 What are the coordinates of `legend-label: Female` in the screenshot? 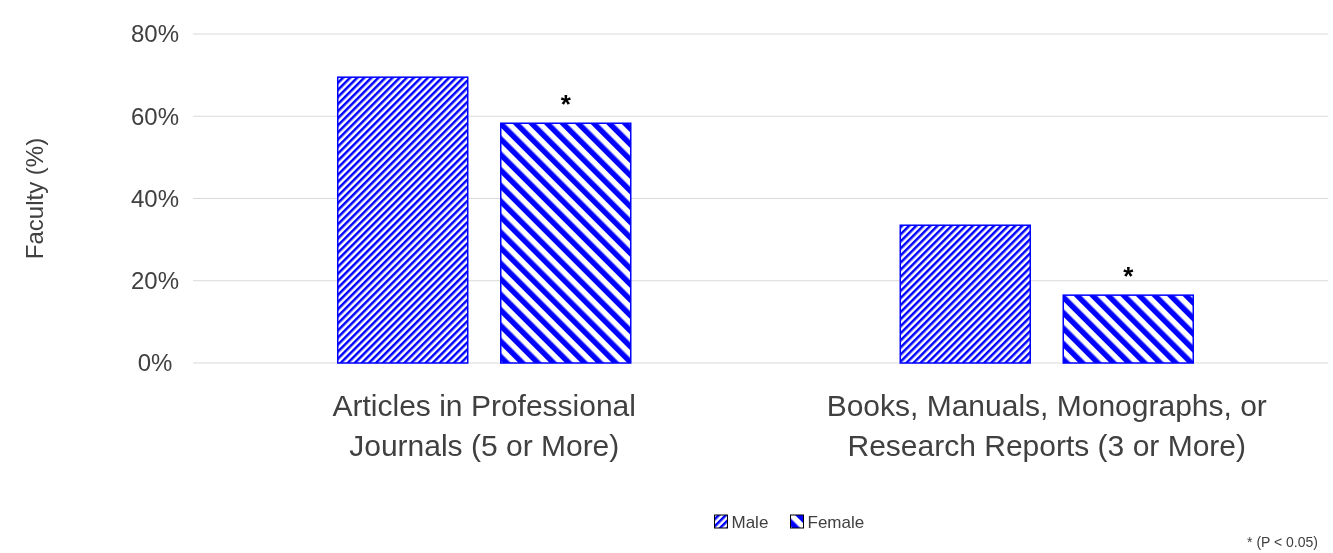 It's located at (836, 522).